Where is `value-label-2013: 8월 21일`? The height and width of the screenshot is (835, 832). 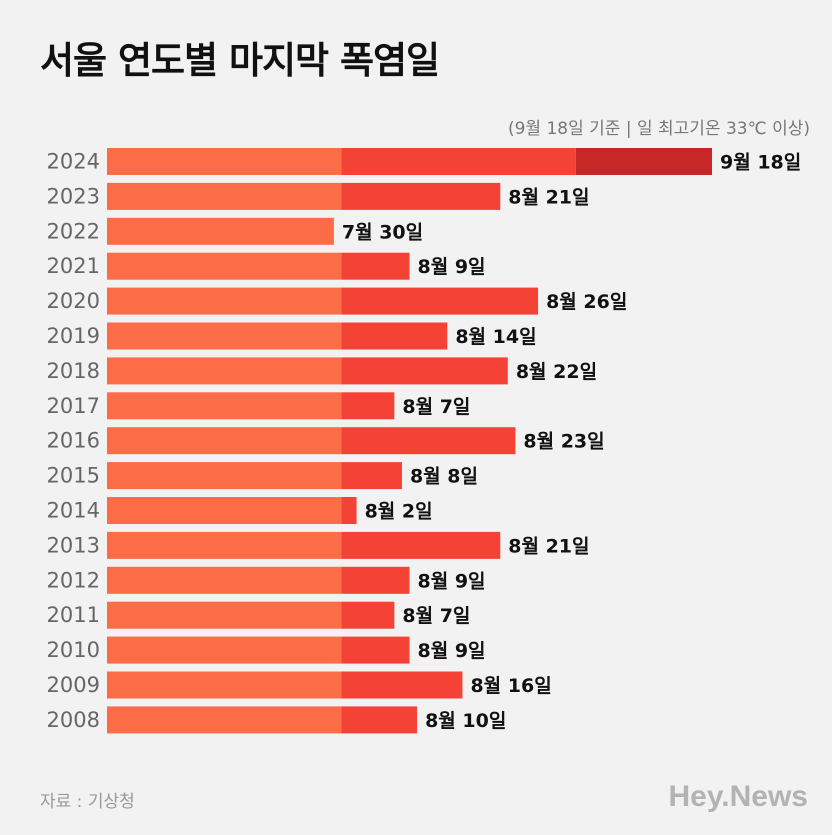
value-label-2013: 8월 21일 is located at coordinates (548, 546).